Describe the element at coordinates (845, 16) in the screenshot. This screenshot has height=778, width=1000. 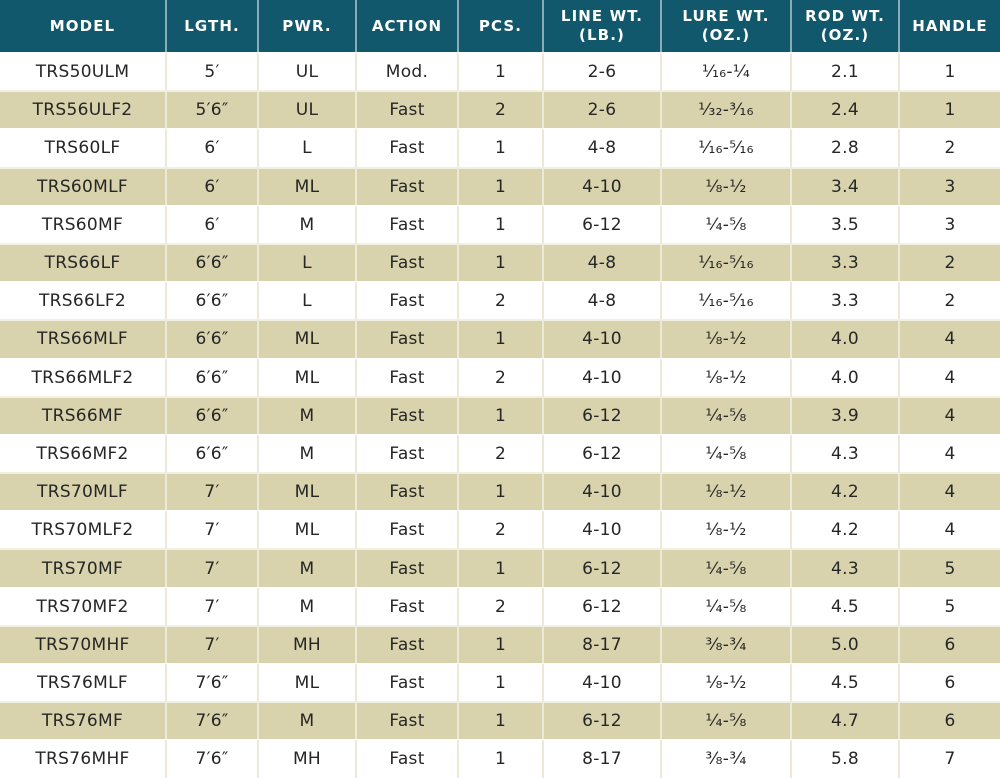
I see `column-label: ROD WT.` at that location.